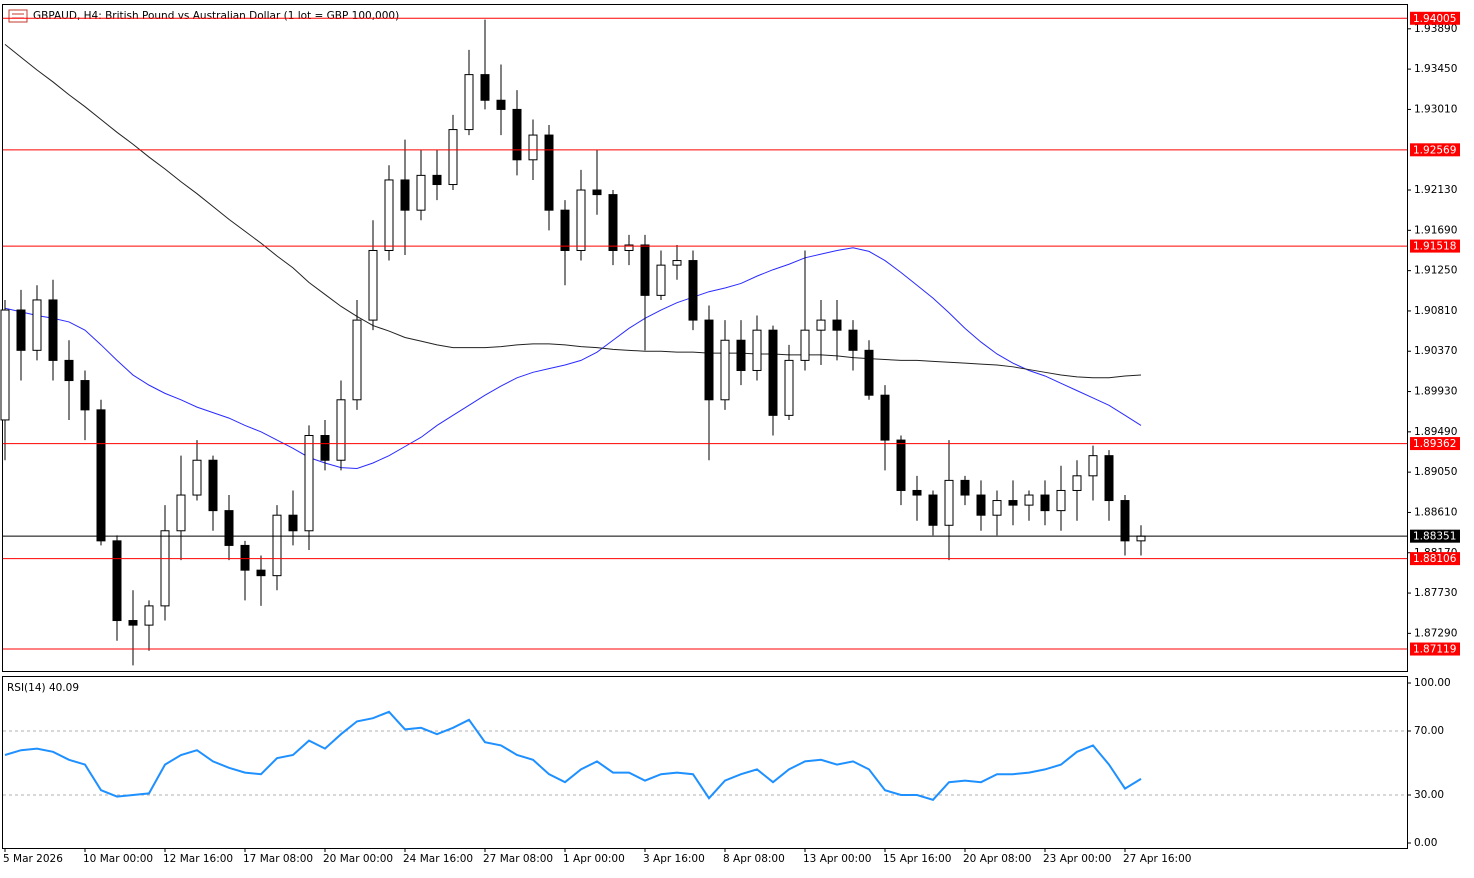  I want to click on y-tick-label: 1.91250, so click(1435, 271).